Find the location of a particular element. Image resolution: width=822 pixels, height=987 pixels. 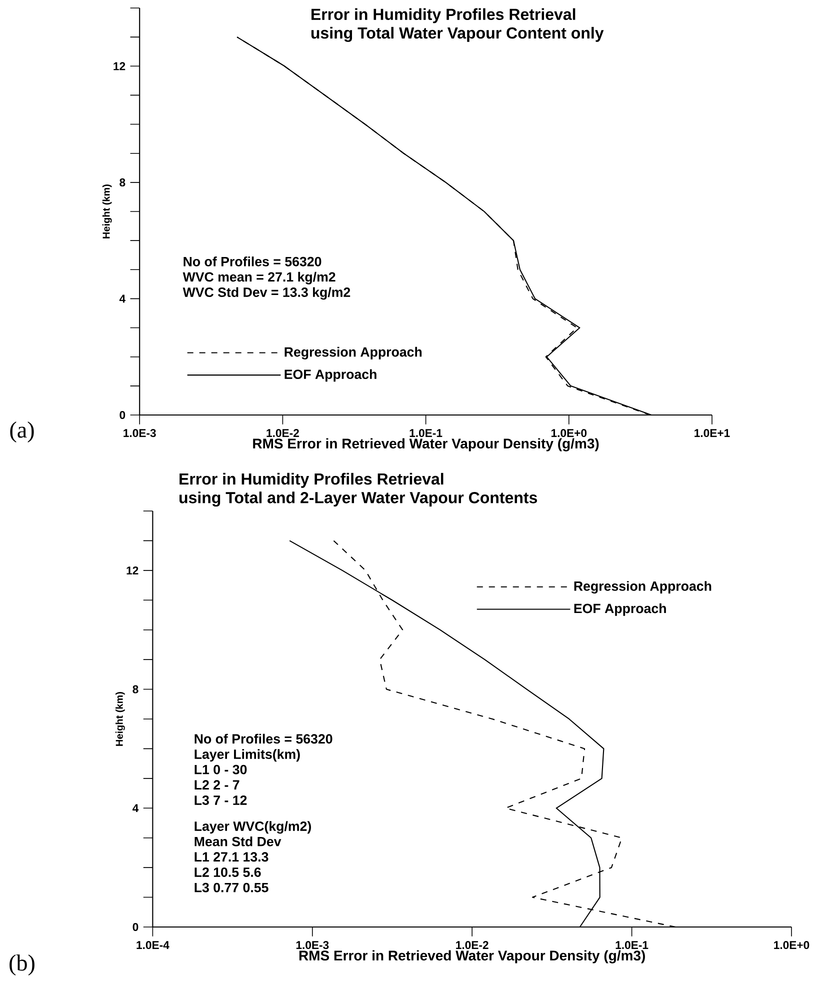

annotation: L1 27.1 13.3 is located at coordinates (231, 857).